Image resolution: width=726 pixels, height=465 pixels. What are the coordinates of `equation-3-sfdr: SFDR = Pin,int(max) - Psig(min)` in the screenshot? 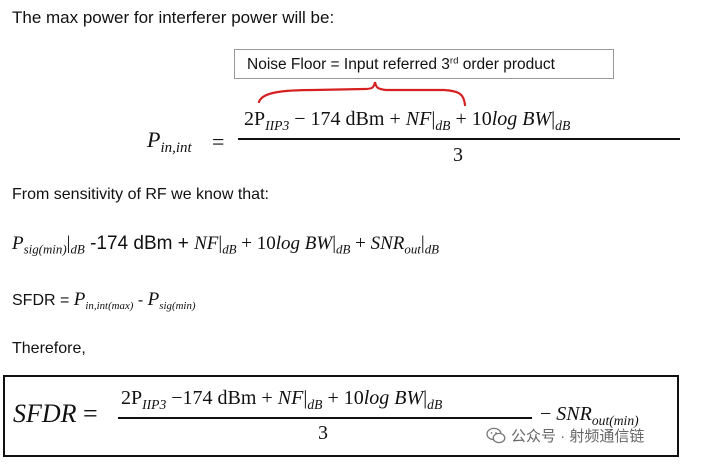 It's located at (104, 300).